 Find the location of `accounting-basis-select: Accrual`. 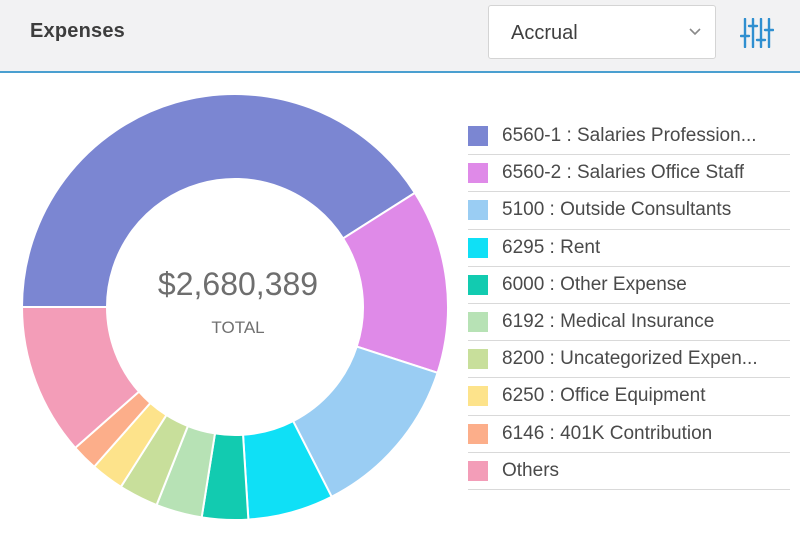

accounting-basis-select: Accrual is located at coordinates (602, 32).